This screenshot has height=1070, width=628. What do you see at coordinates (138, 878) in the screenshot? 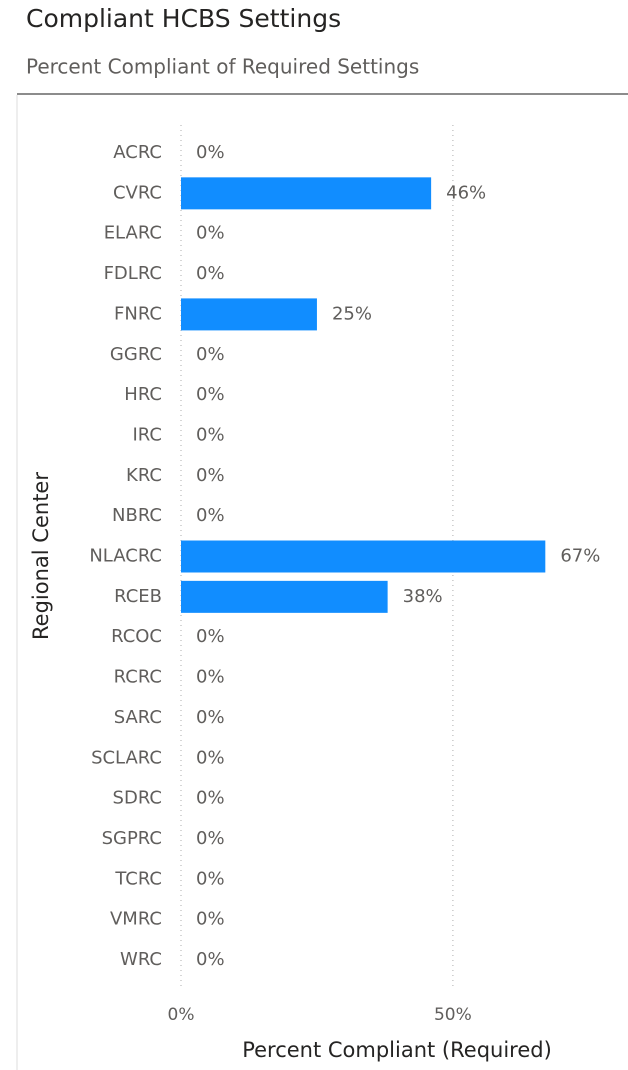
I see `y-tick-label: TCRC` at bounding box center [138, 878].